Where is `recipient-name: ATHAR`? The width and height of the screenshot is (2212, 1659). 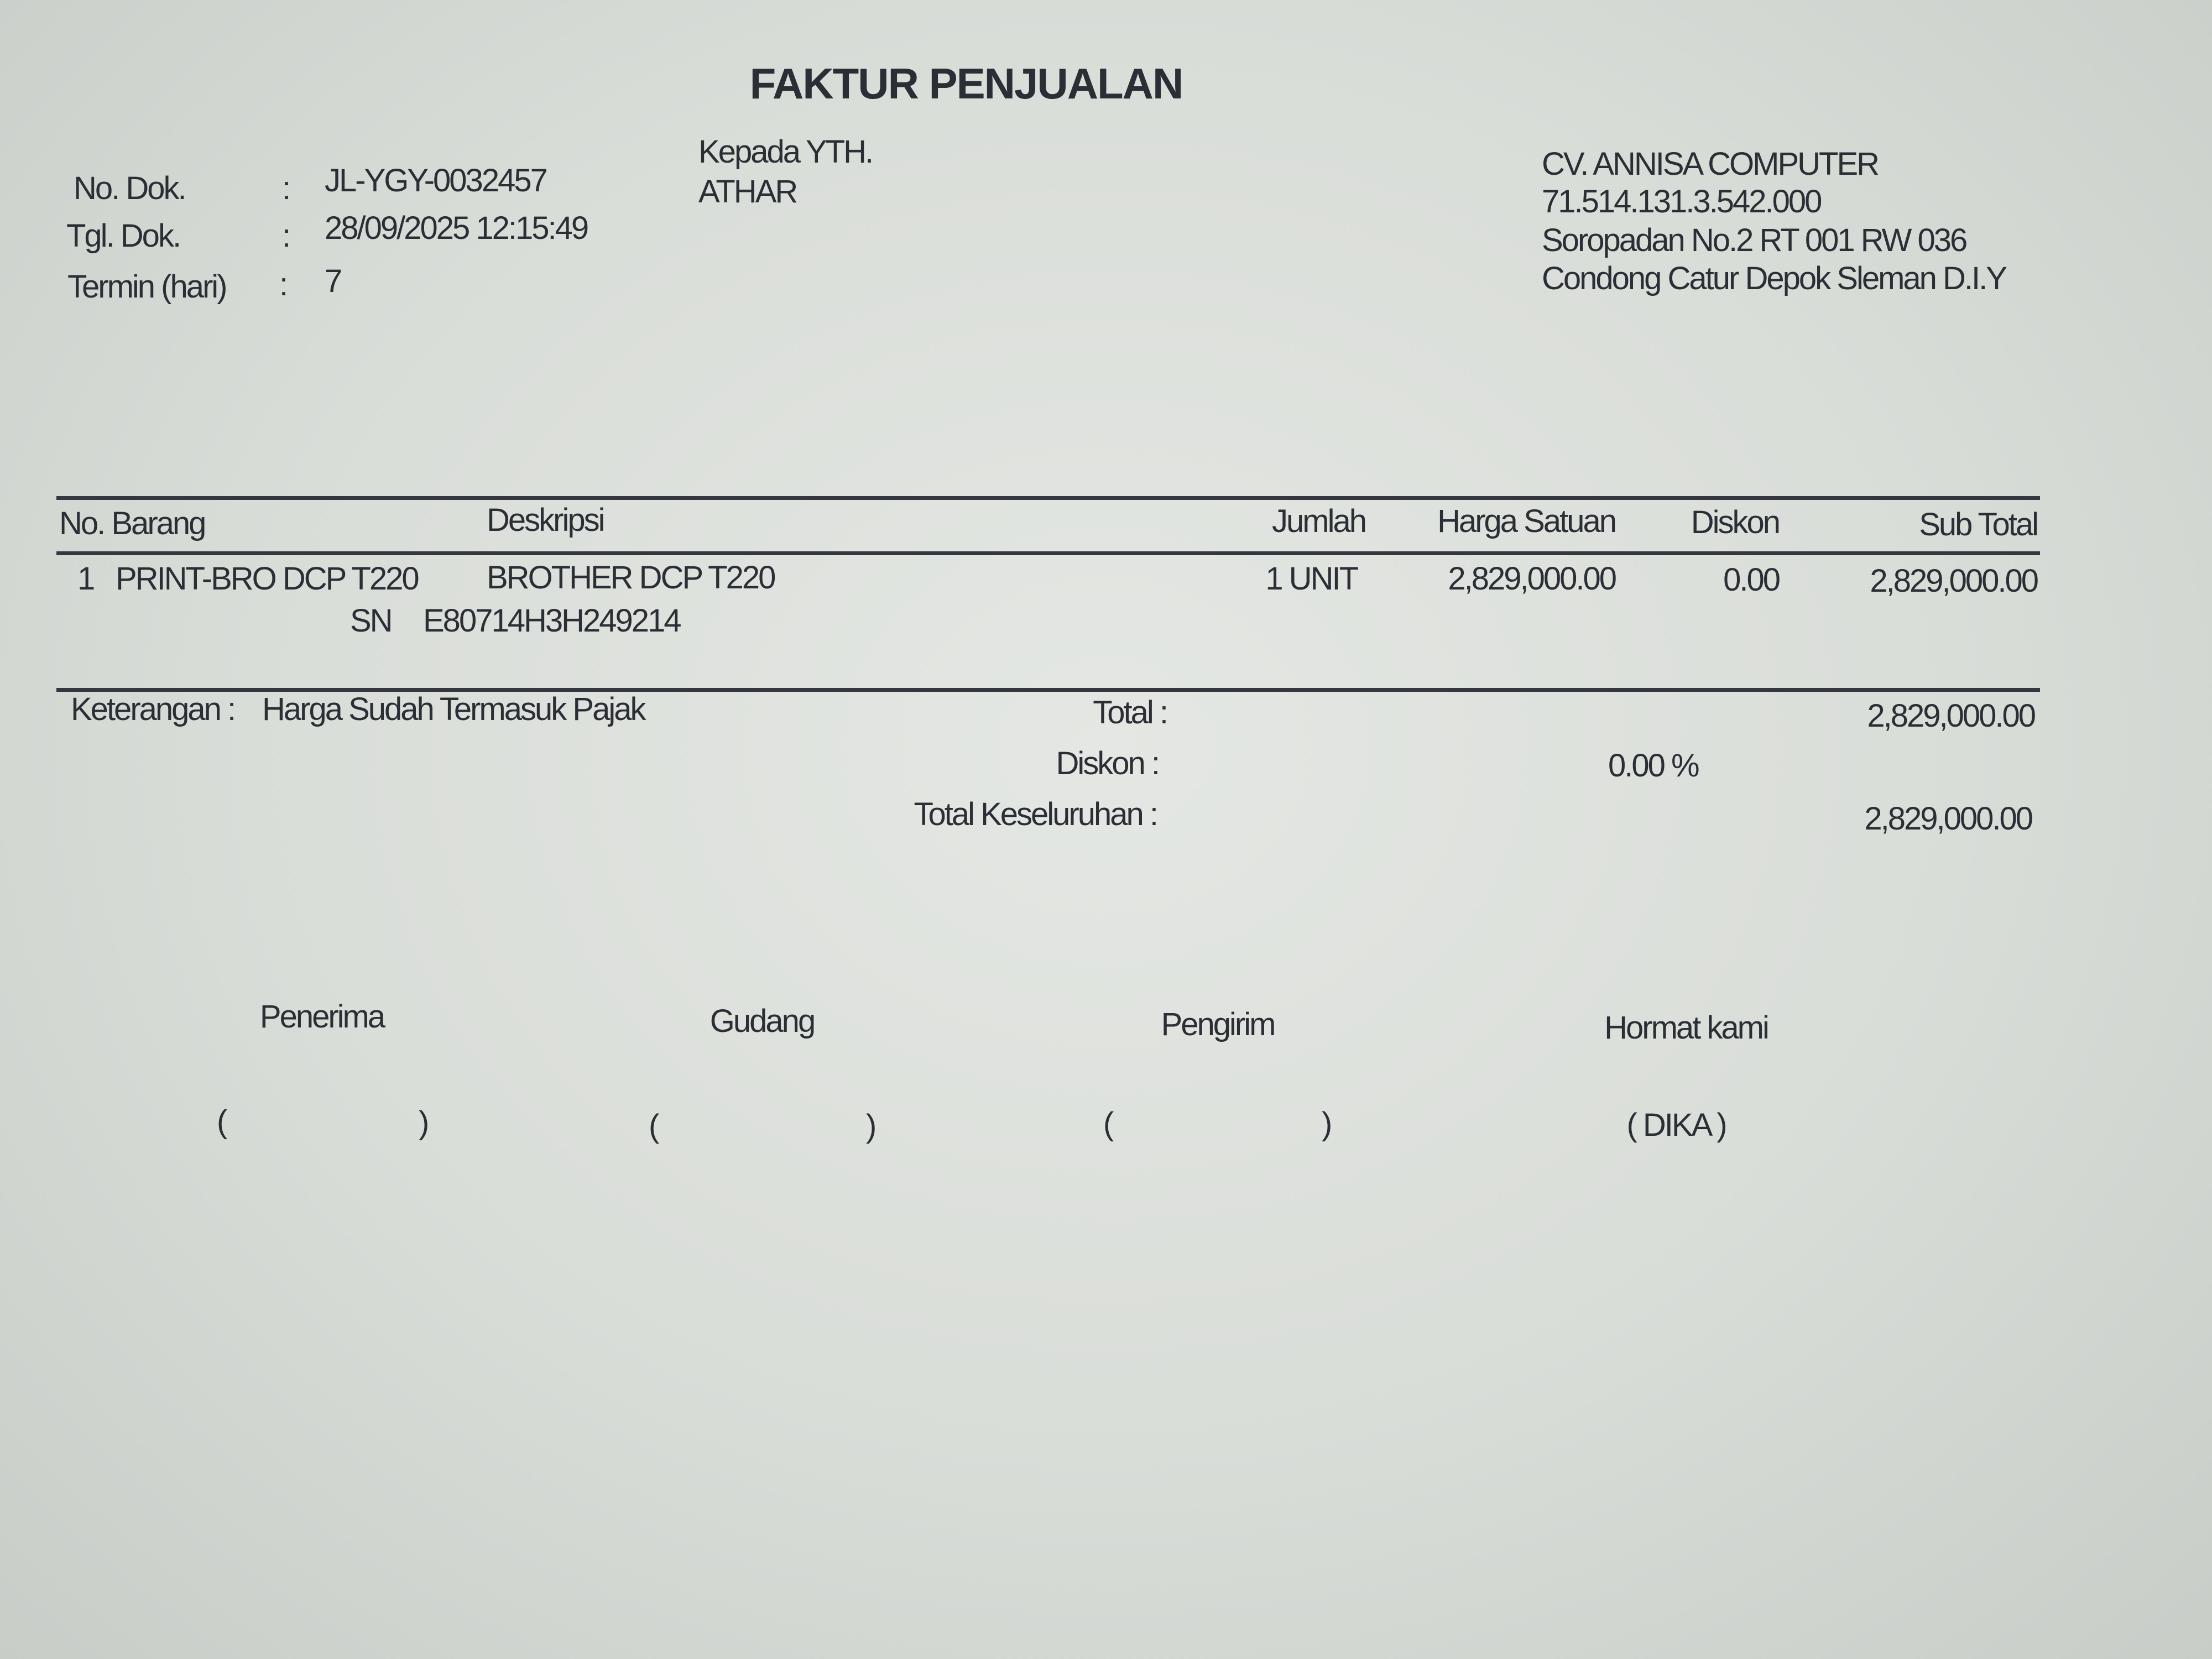 recipient-name: ATHAR is located at coordinates (748, 192).